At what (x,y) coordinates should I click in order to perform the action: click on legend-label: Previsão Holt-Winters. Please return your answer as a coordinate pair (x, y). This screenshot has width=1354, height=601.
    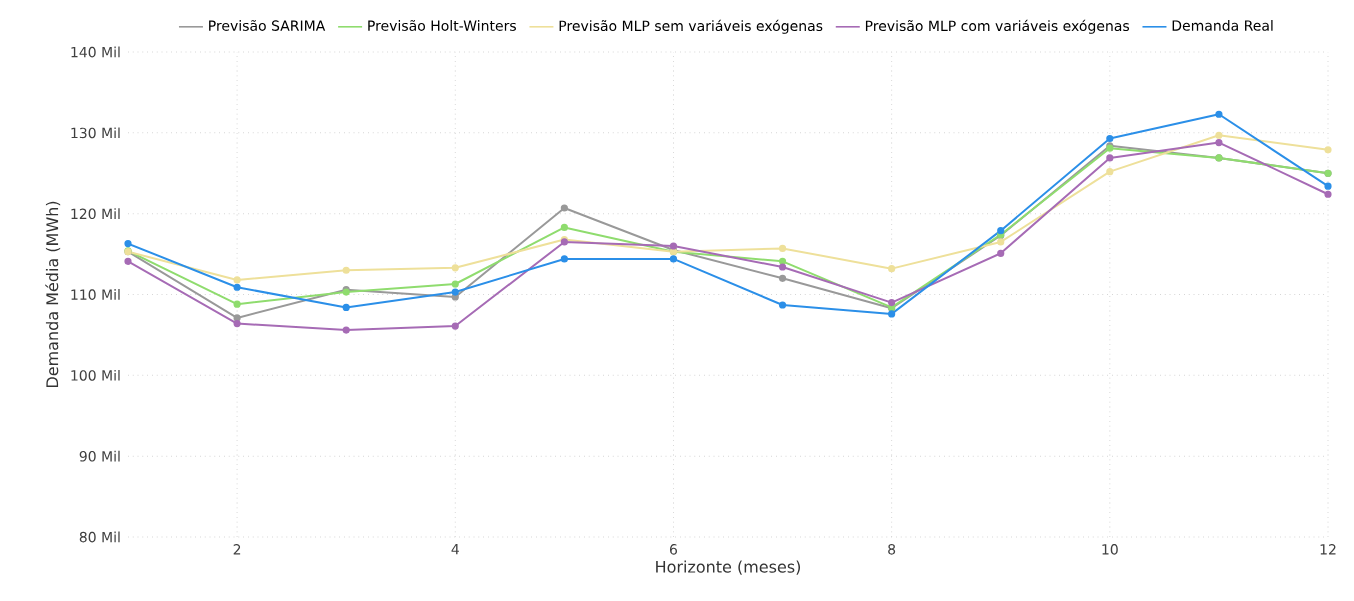
    Looking at the image, I should click on (442, 25).